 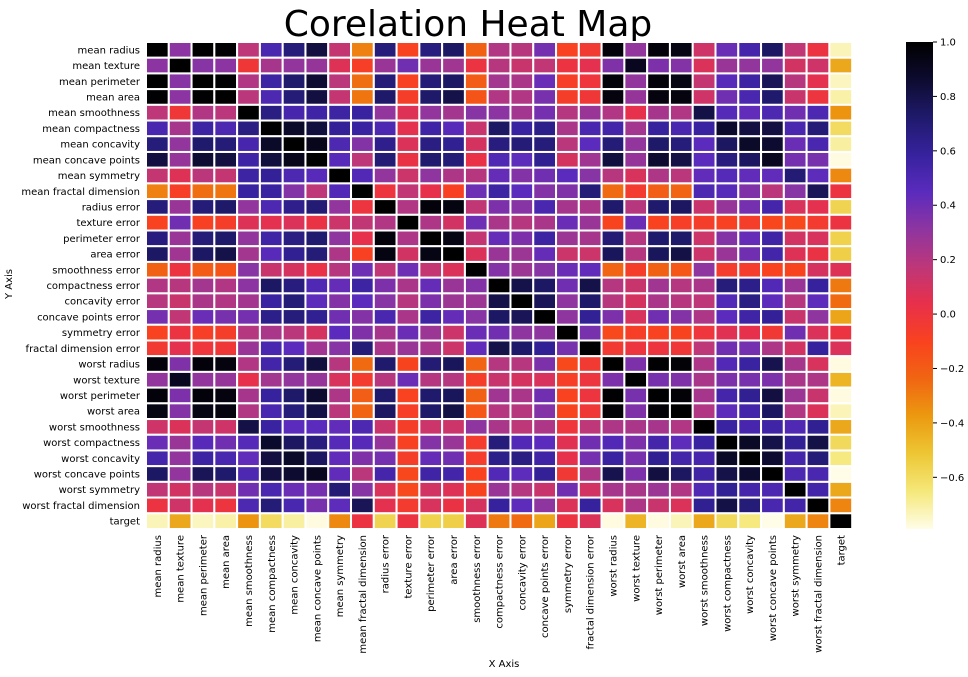 I want to click on x-tick-label: worst radius, so click(x=613, y=566).